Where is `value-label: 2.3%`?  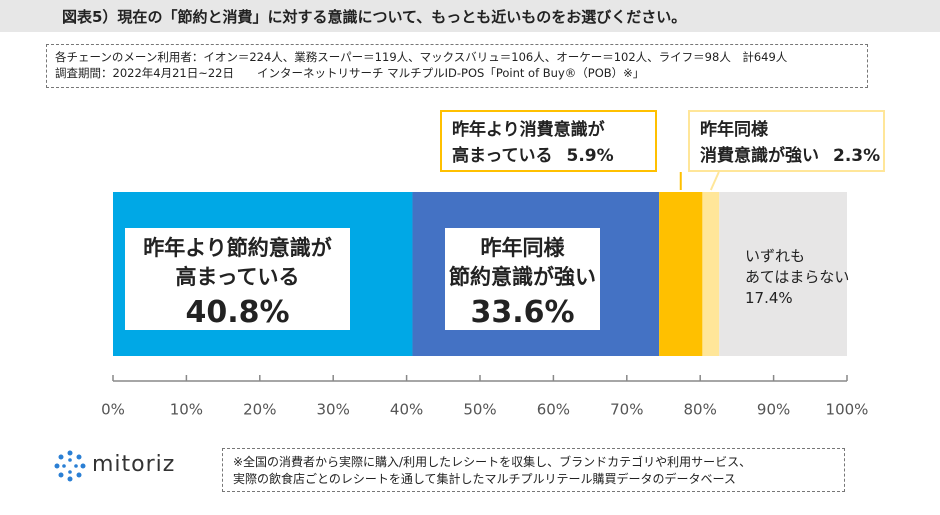 value-label: 2.3% is located at coordinates (857, 156).